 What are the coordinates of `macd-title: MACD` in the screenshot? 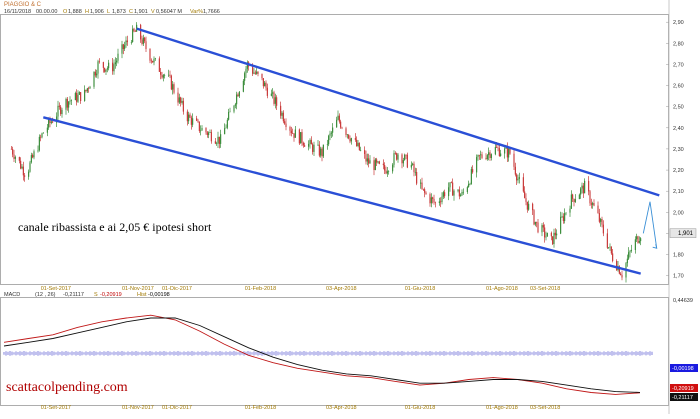 It's located at (12, 295).